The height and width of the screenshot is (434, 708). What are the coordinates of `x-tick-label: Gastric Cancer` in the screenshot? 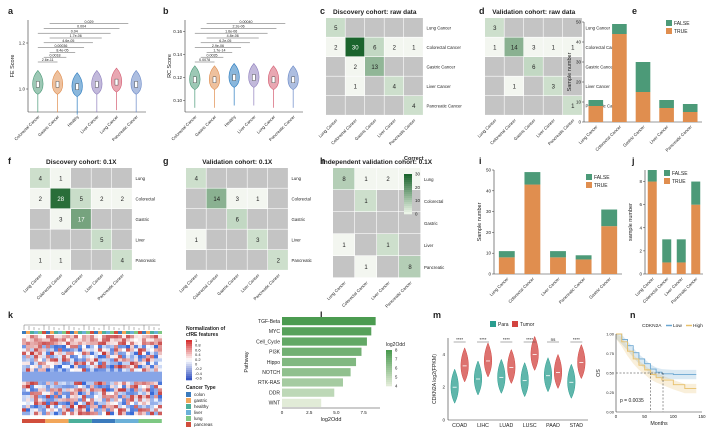 It's located at (634, 136).